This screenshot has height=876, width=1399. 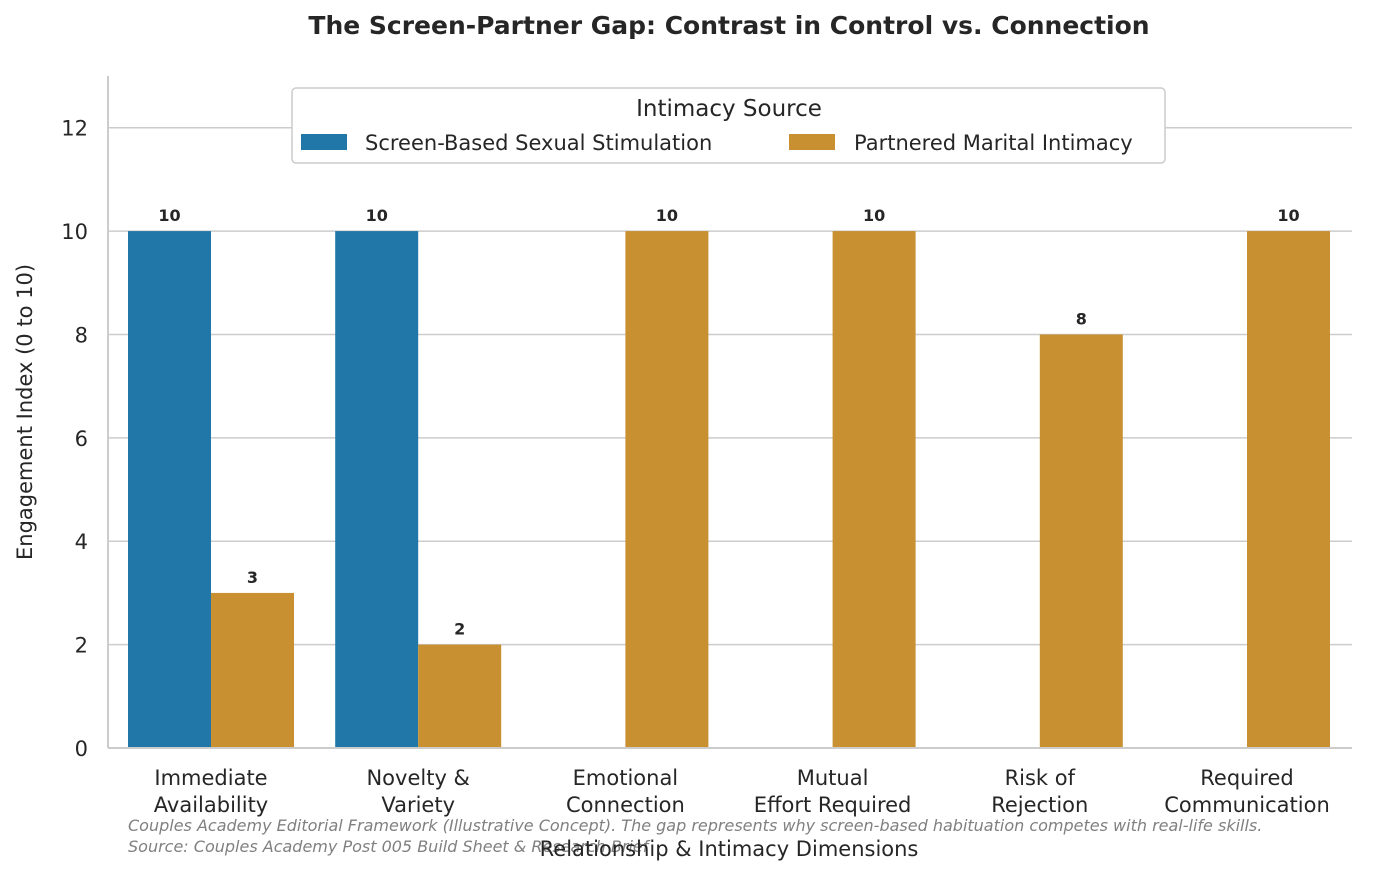 I want to click on x-tick-3-line-0: Mutual, so click(x=833, y=778).